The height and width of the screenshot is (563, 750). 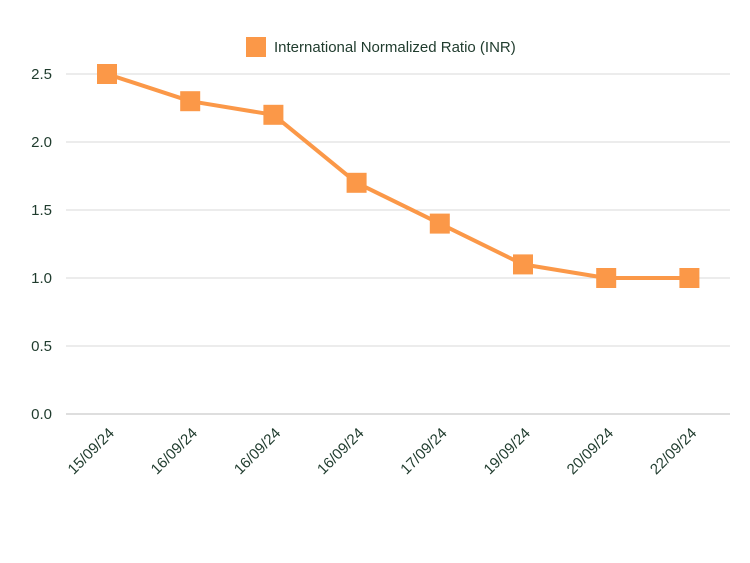 What do you see at coordinates (256, 47) in the screenshot?
I see `legend-swatch` at bounding box center [256, 47].